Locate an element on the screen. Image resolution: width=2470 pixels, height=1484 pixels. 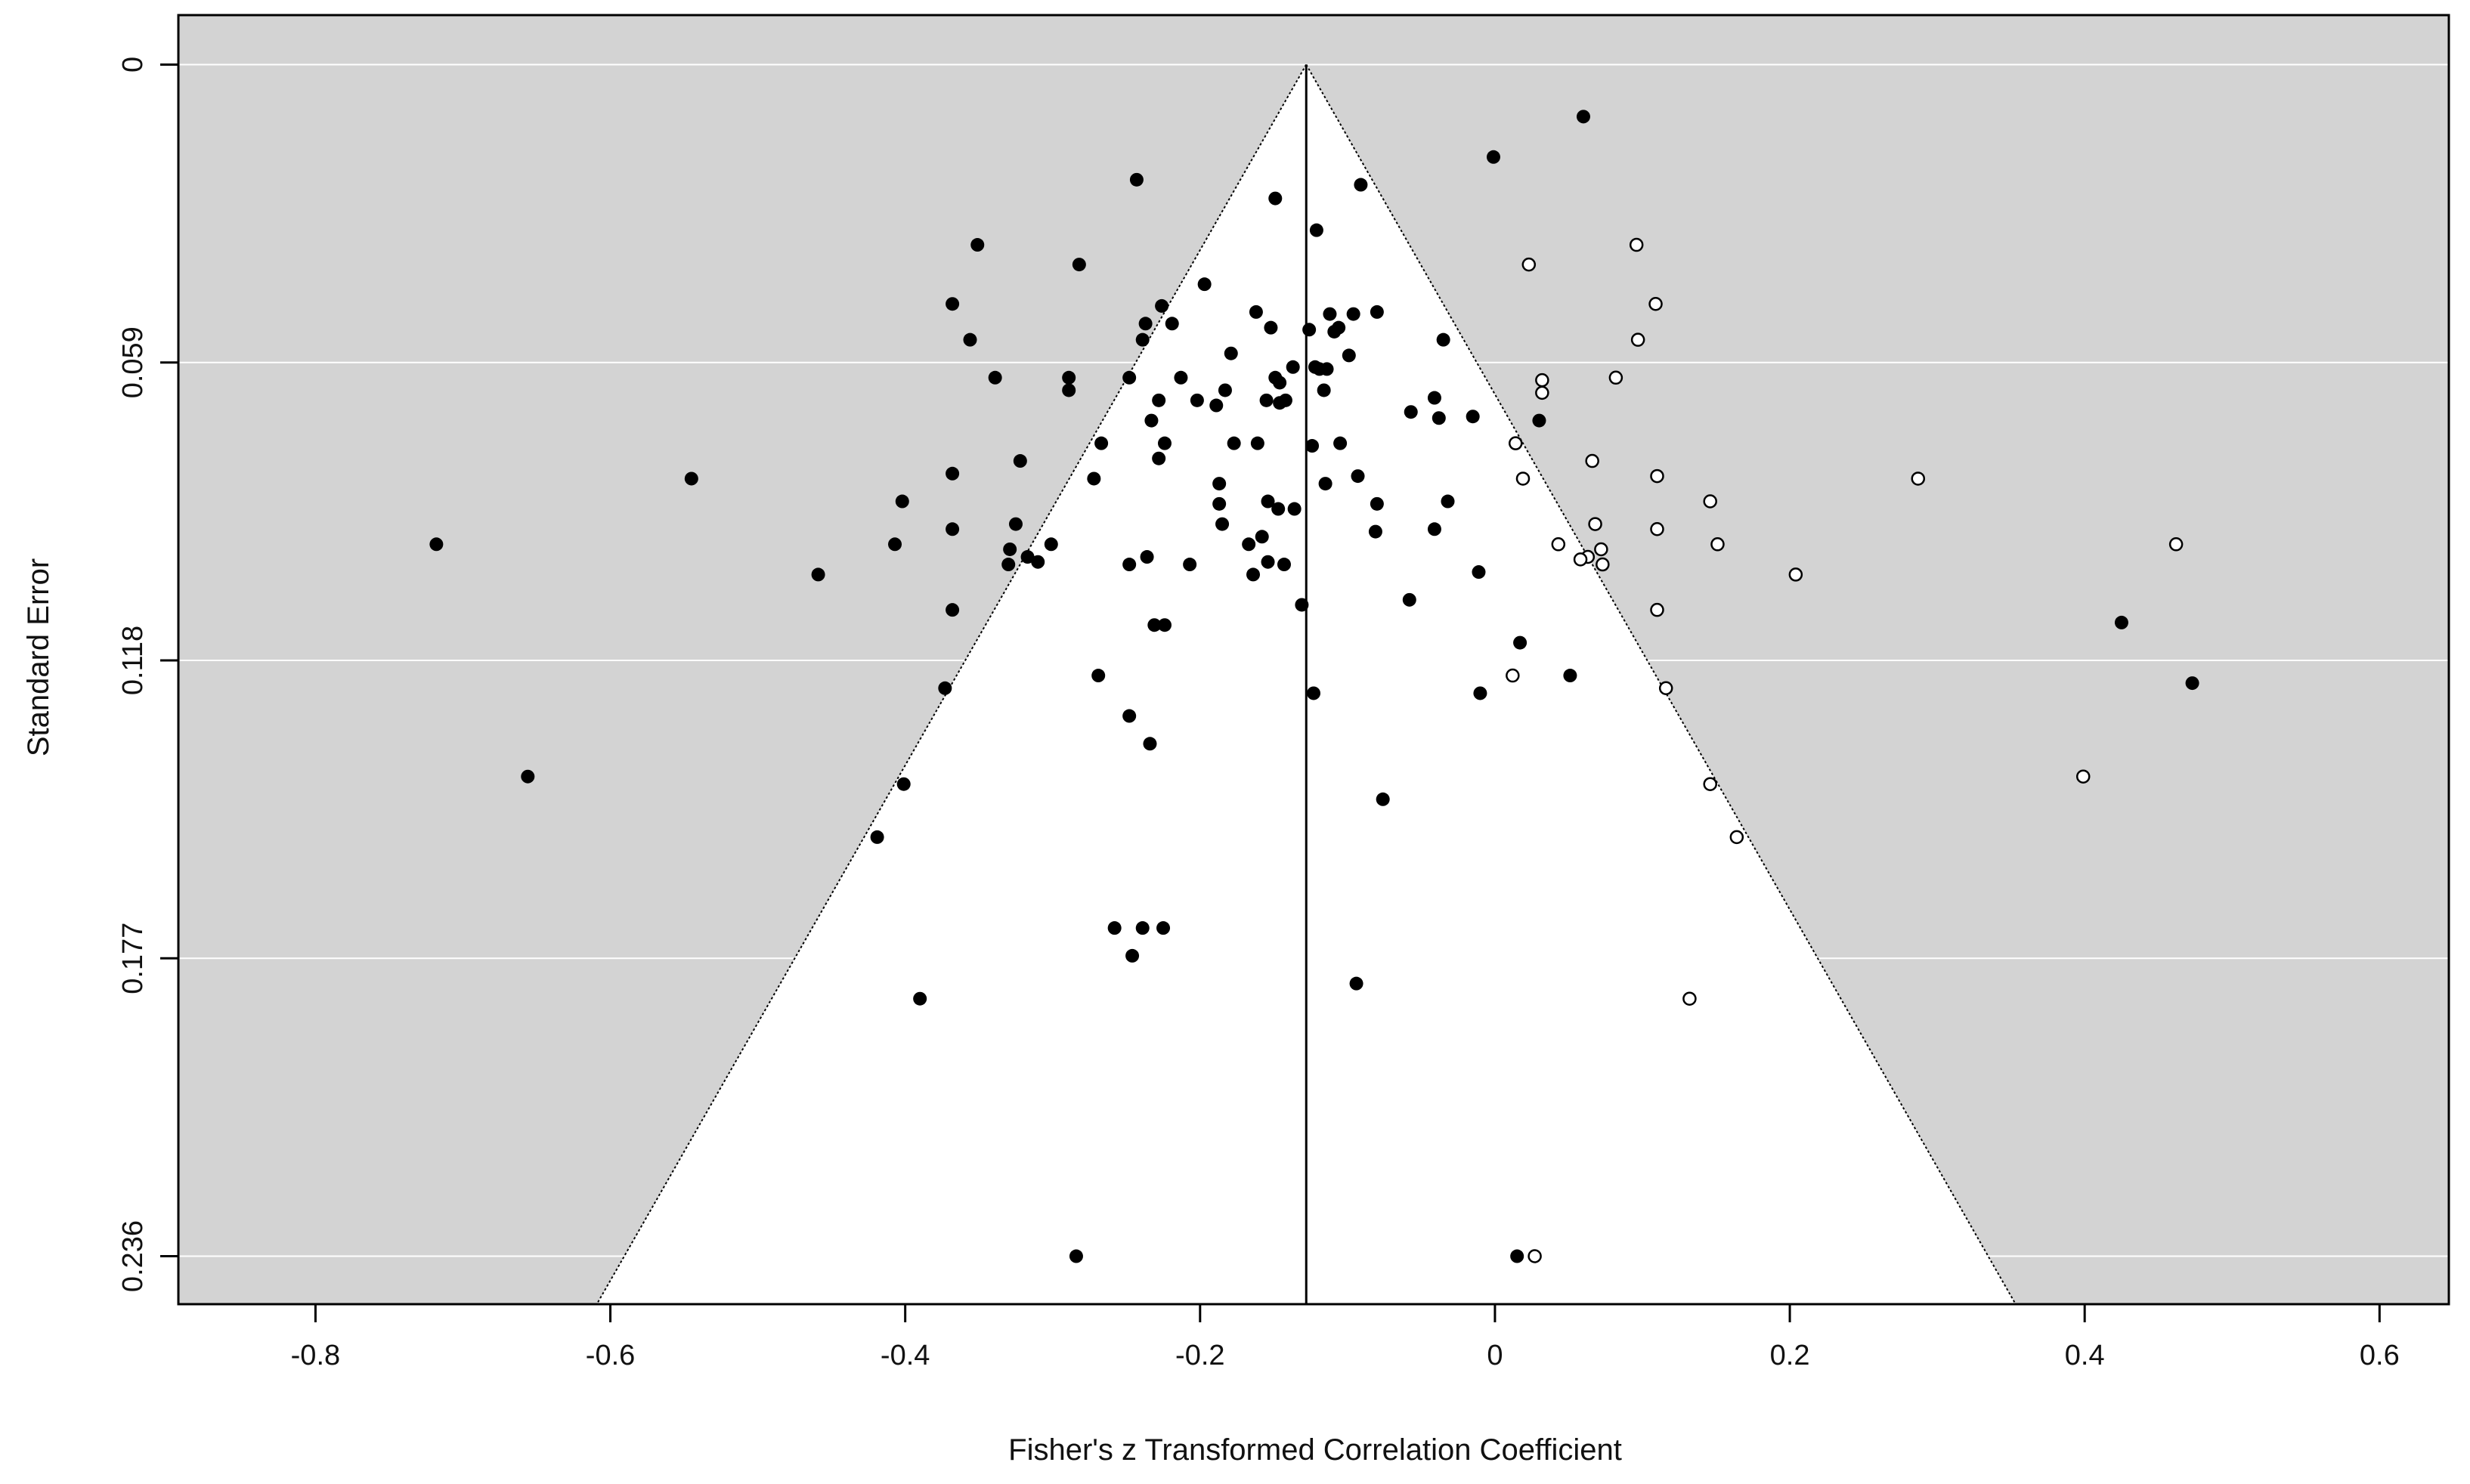
x-tick-label-7: 0.6 is located at coordinates (2380, 1356).